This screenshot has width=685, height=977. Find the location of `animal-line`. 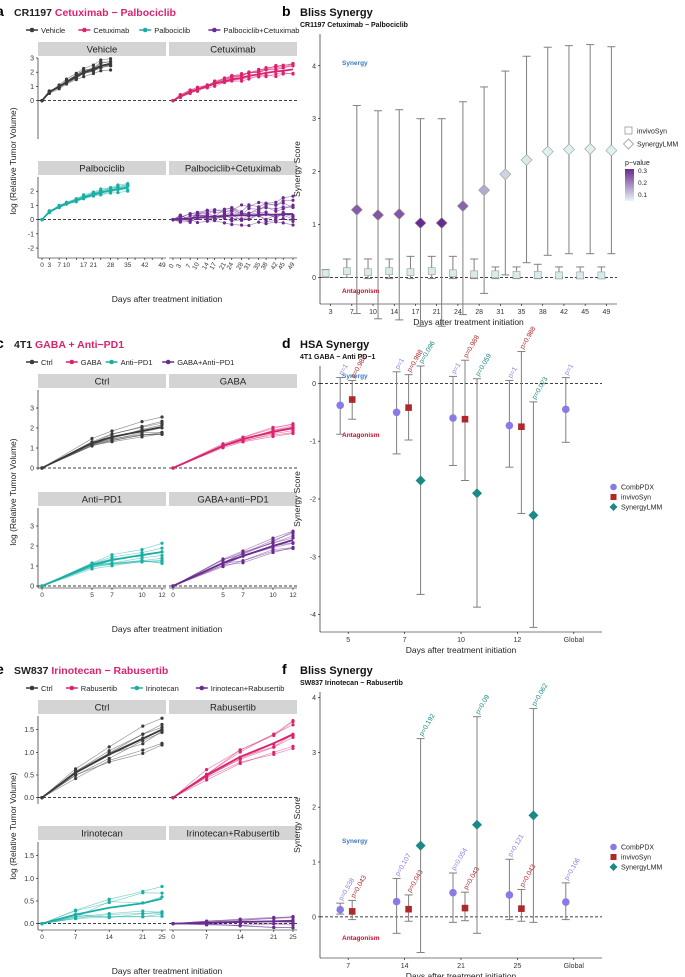

animal-line is located at coordinates (102, 569).